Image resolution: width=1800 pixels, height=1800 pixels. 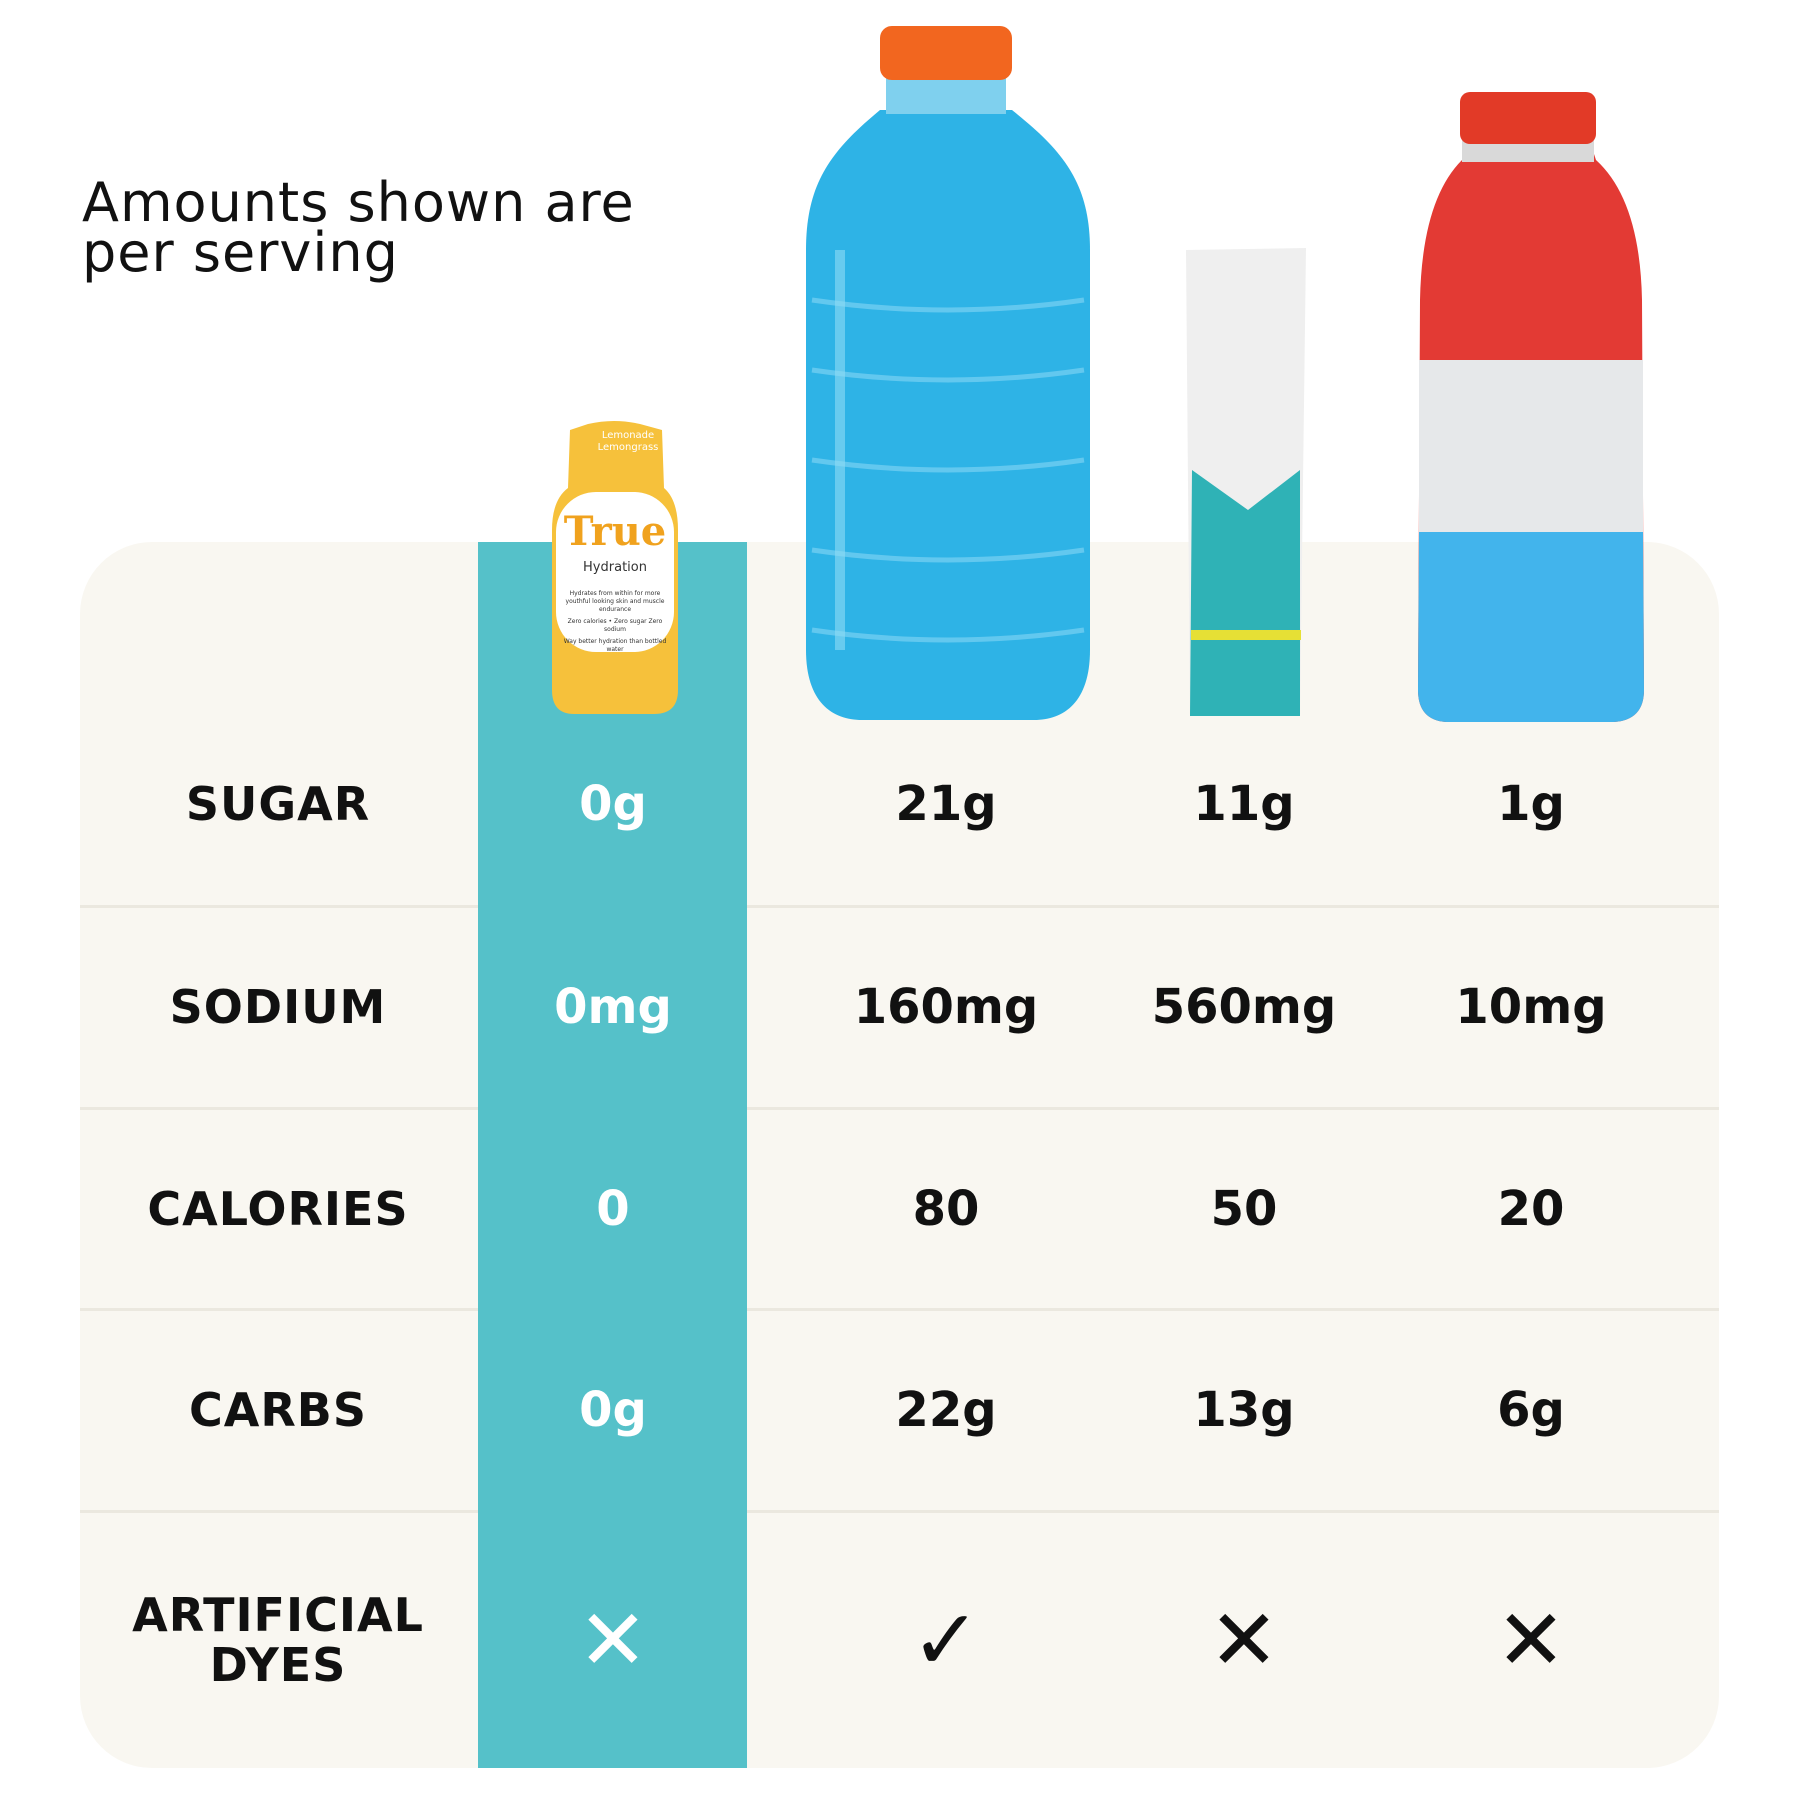 I want to click on row-label: SODIUM, so click(x=278, y=1007).